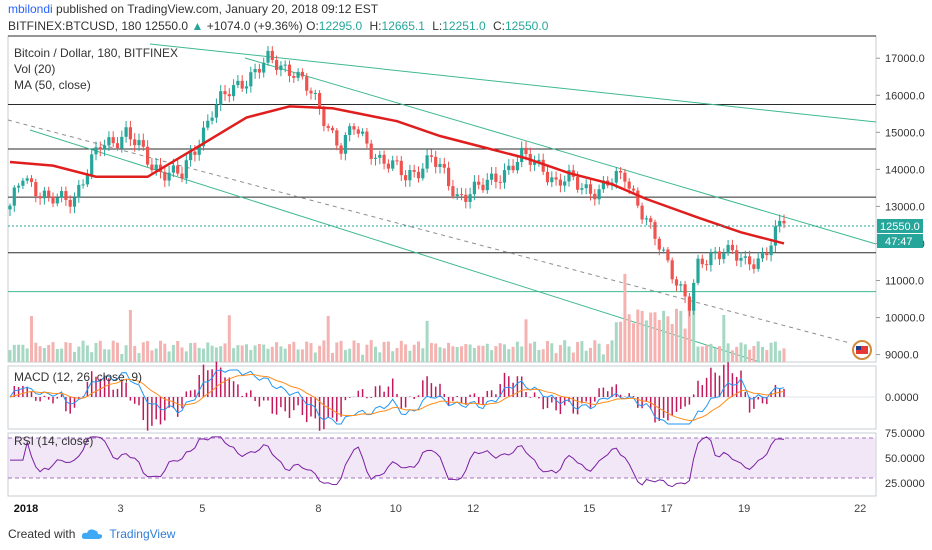 This screenshot has width=932, height=550. I want to click on main-legend-title: Bitcoin / Dollar, 180, BITFINEX, so click(96, 53).